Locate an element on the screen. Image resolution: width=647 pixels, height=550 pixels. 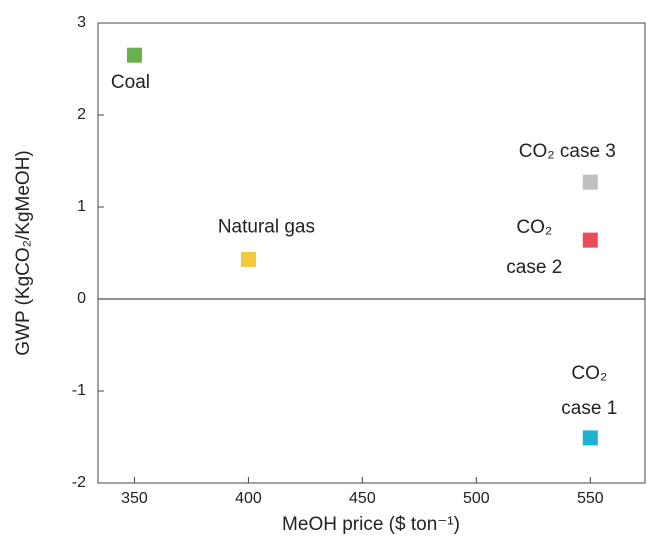
y-tick-label: -1 is located at coordinates (79, 390).